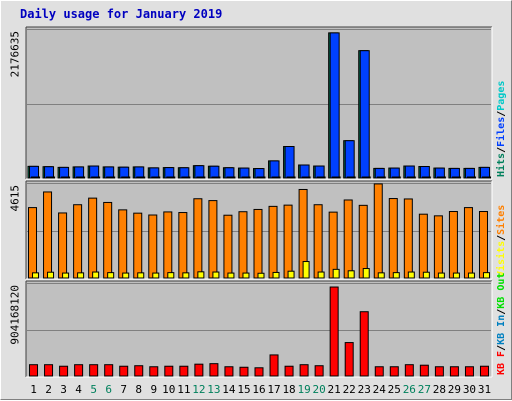 Image resolution: width=512 pixels, height=401 pixels. What do you see at coordinates (484, 389) in the screenshot?
I see `x-tick-label: 31` at bounding box center [484, 389].